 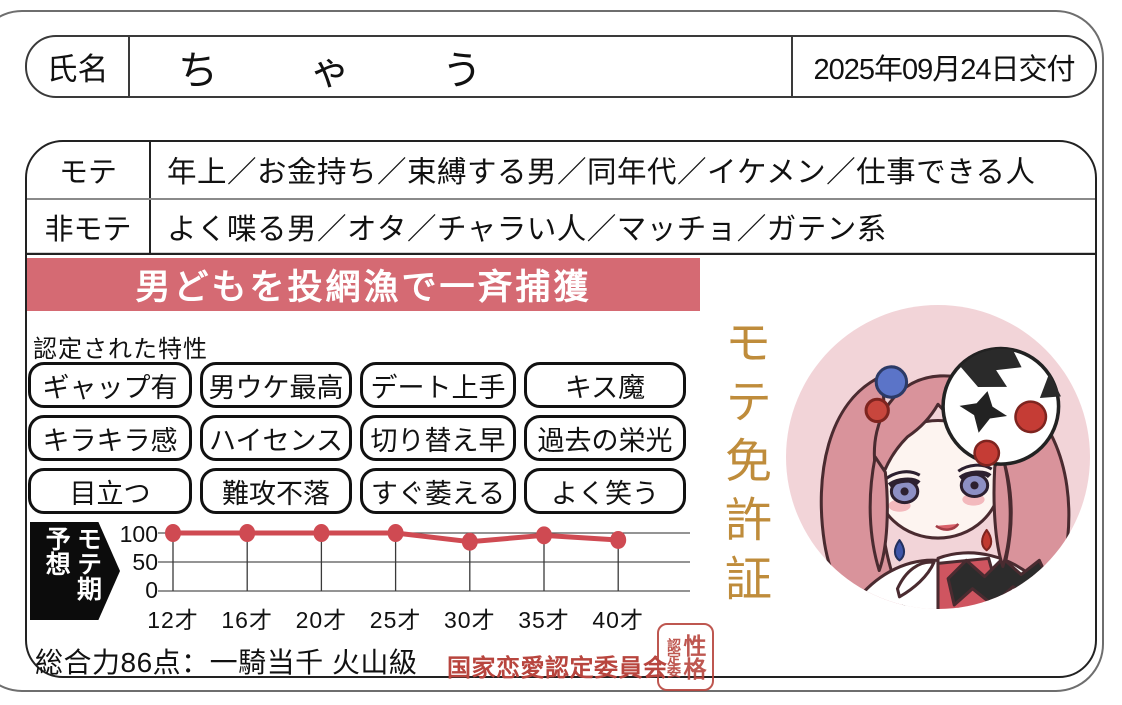 I want to click on issue-date: 2025年09月24日交付, so click(x=943, y=66).